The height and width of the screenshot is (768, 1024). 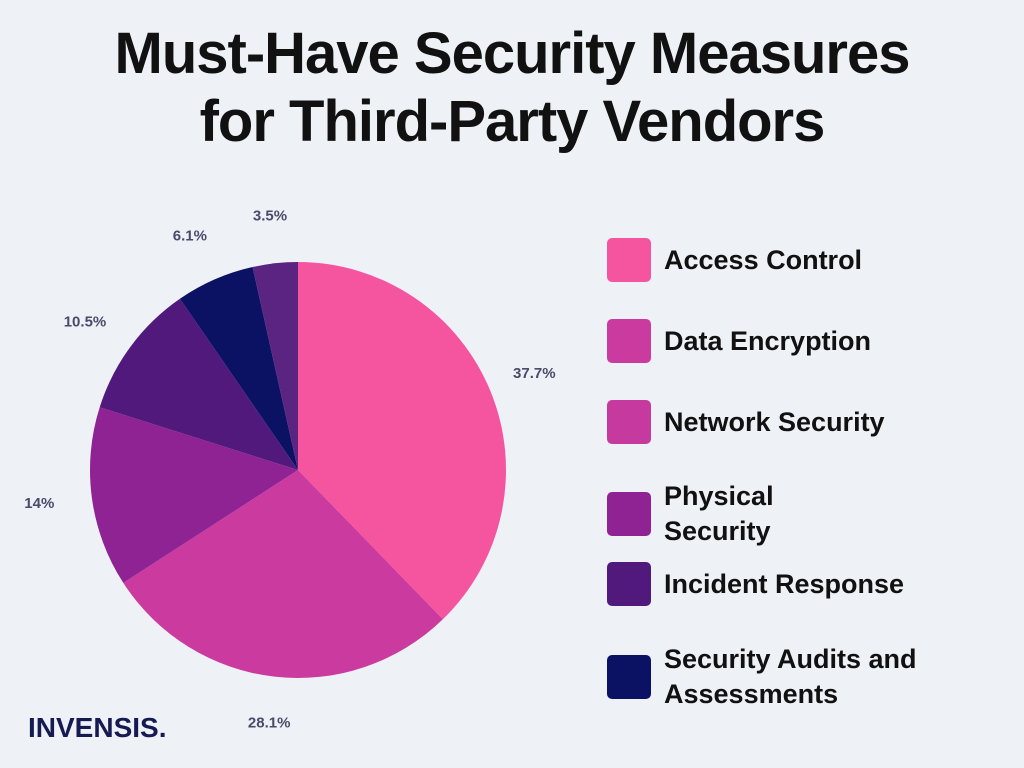 I want to click on legend-label-line: Data Encryption, so click(x=768, y=340).